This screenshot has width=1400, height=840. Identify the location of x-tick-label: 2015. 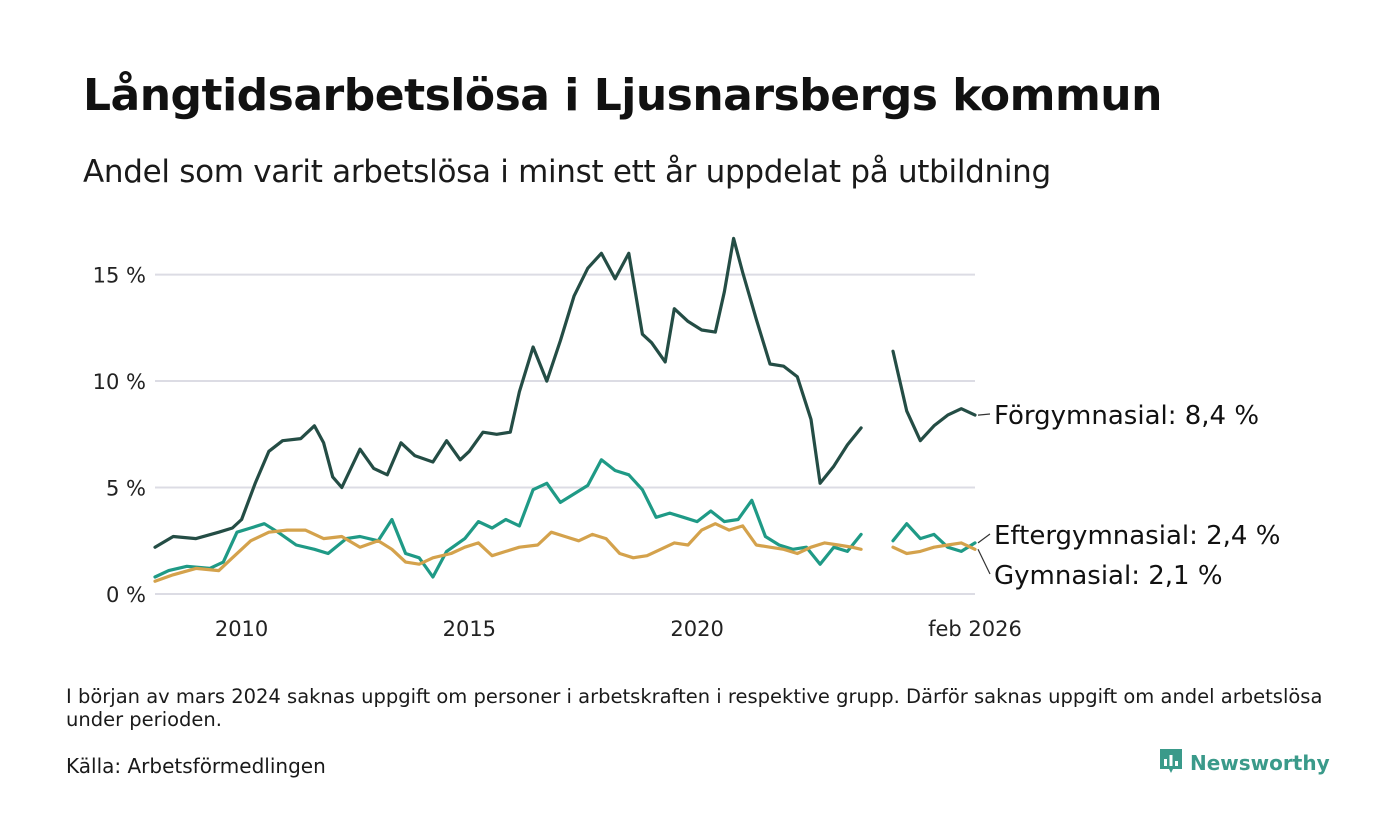
(469, 629).